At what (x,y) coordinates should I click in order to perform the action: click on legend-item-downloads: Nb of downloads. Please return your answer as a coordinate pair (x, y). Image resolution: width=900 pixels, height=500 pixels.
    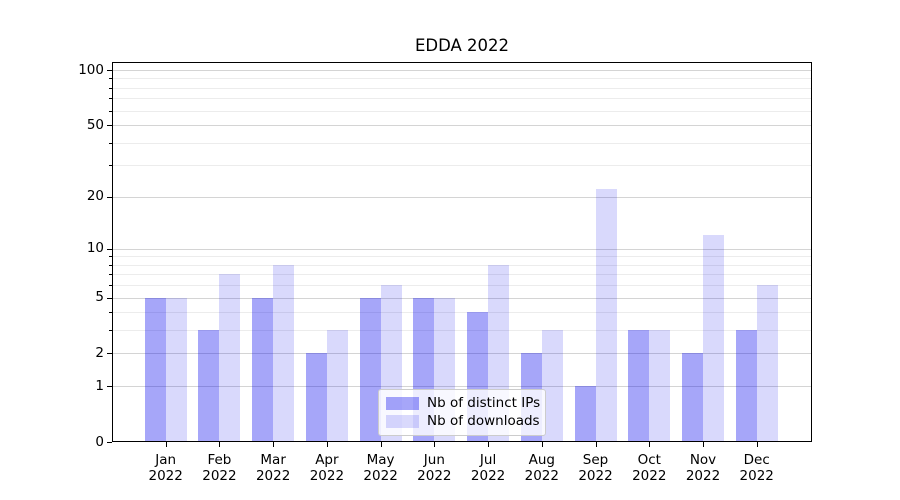
    Looking at the image, I should click on (463, 421).